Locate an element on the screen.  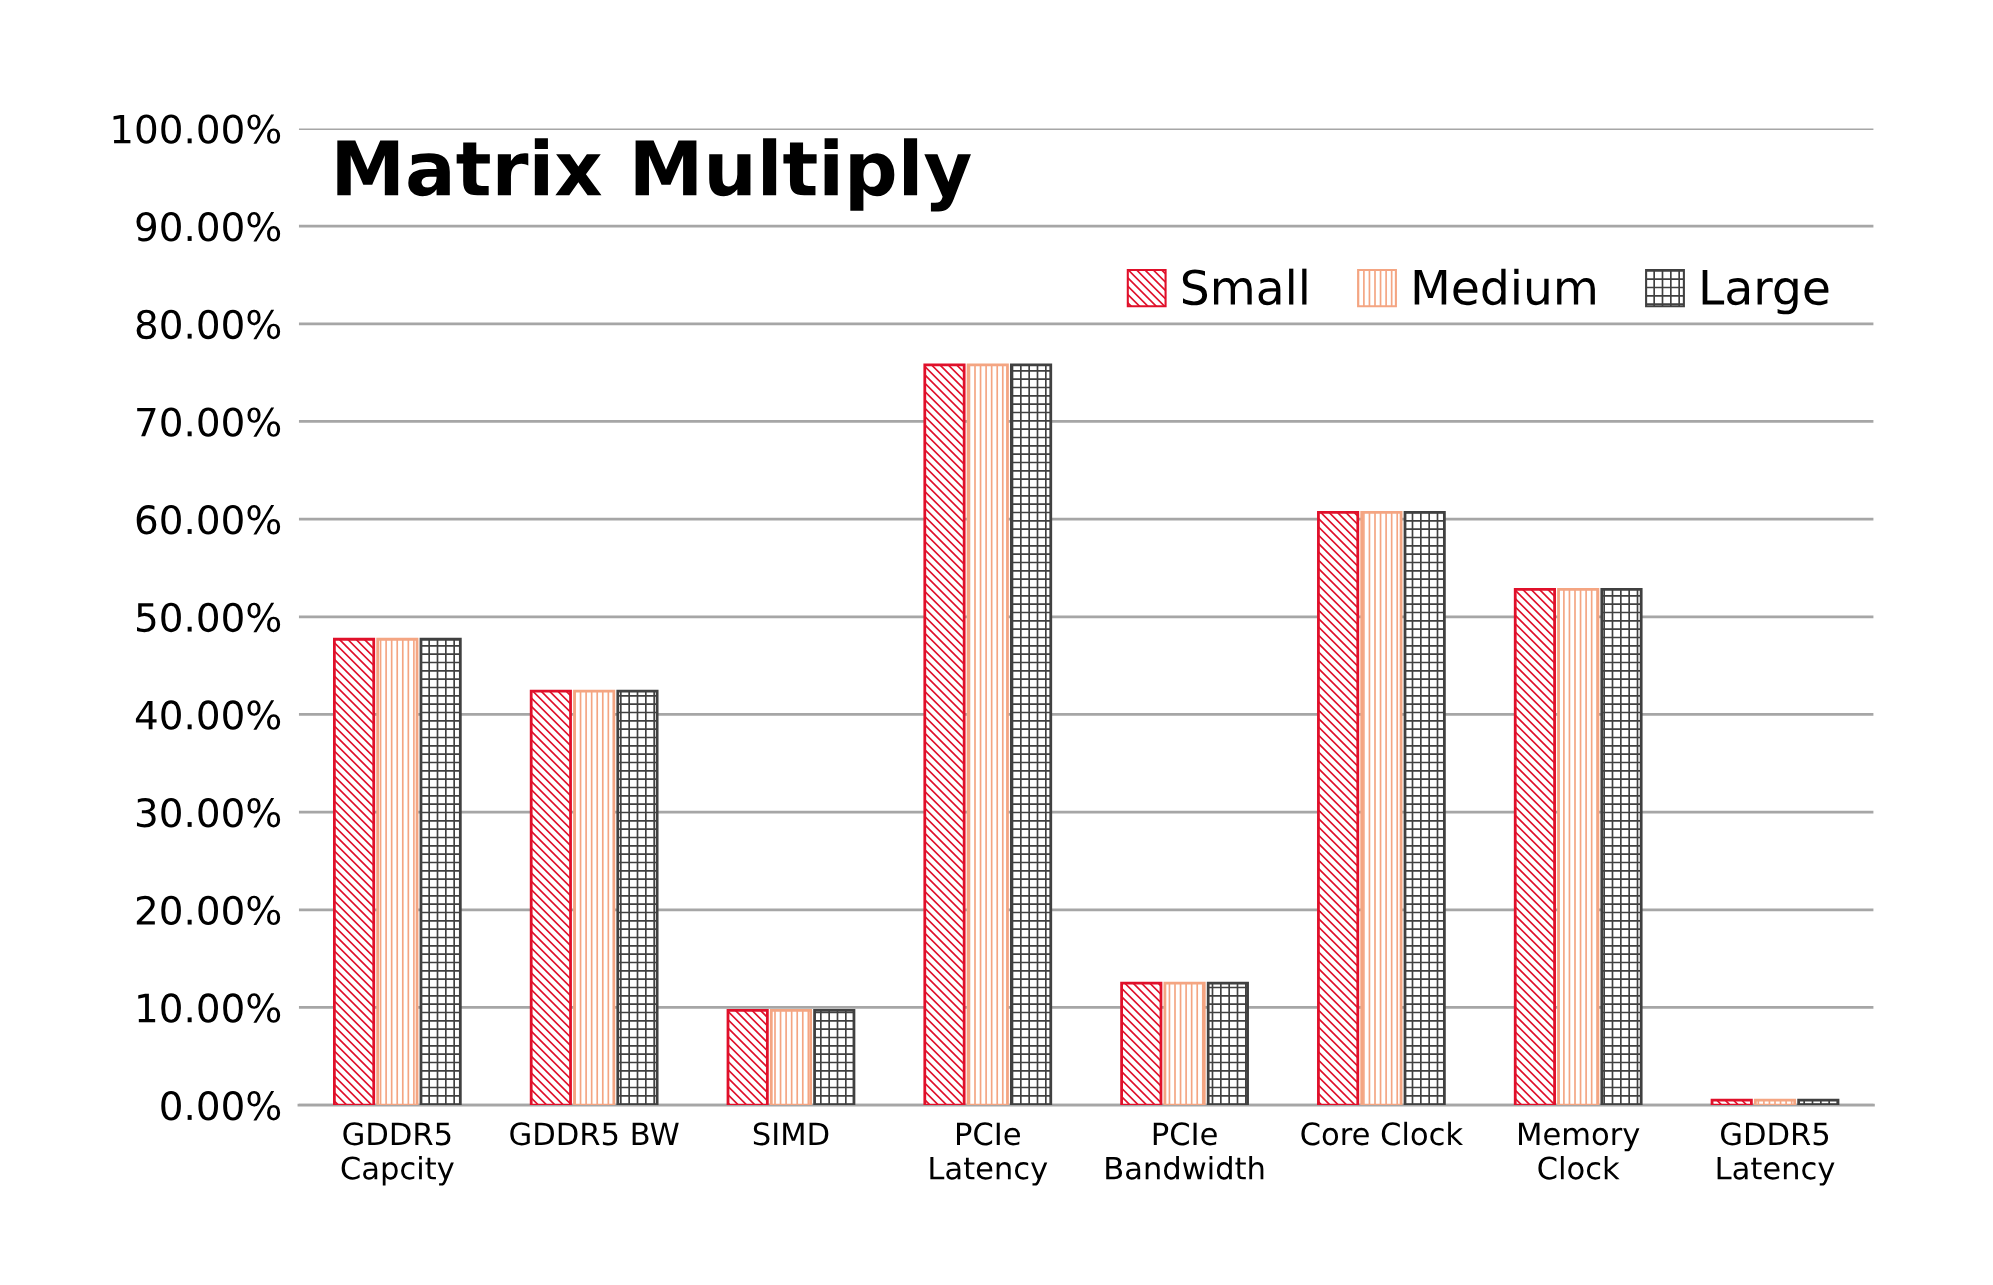
x-tick-label: PCIe Bandwidth is located at coordinates (1185, 1151).